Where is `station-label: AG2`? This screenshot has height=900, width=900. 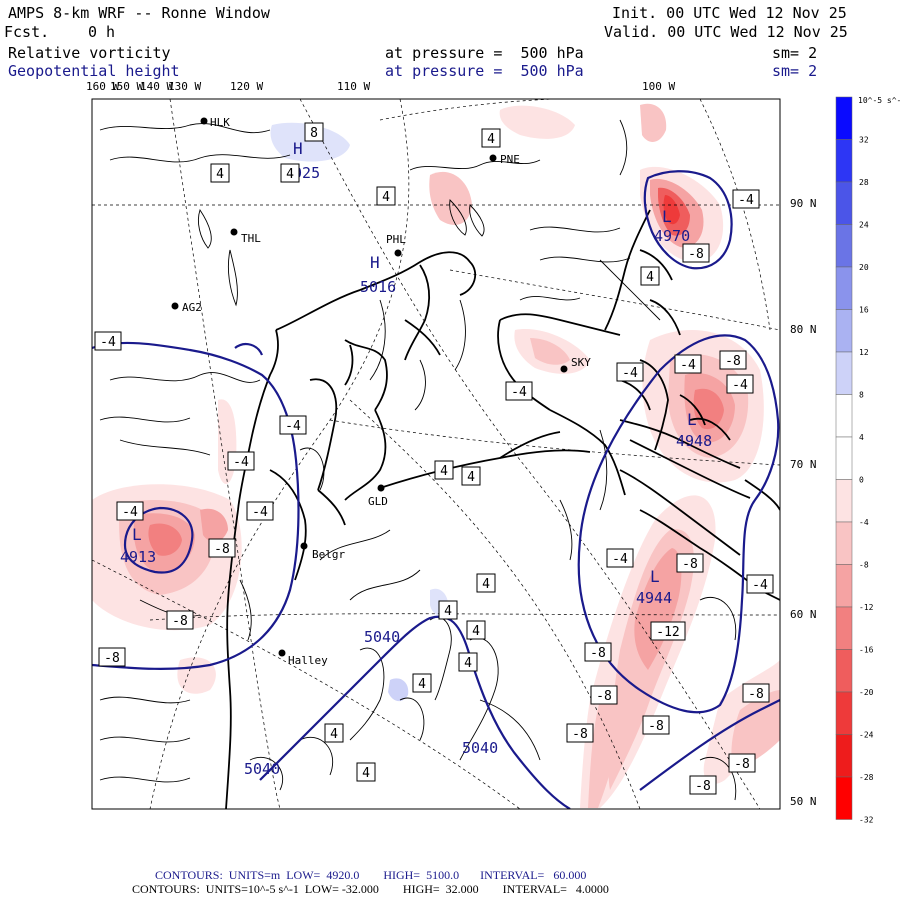
station-label: AG2 is located at coordinates (192, 307).